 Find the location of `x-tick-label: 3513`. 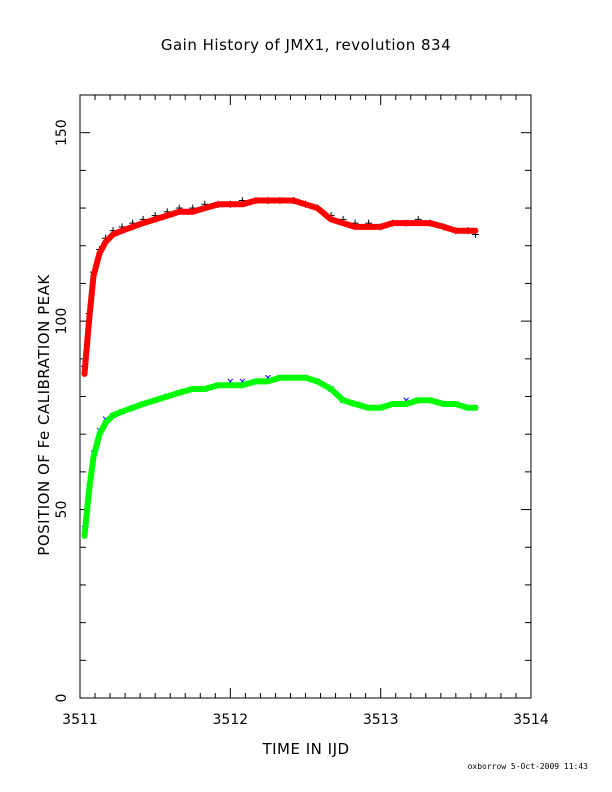

x-tick-label: 3513 is located at coordinates (381, 720).